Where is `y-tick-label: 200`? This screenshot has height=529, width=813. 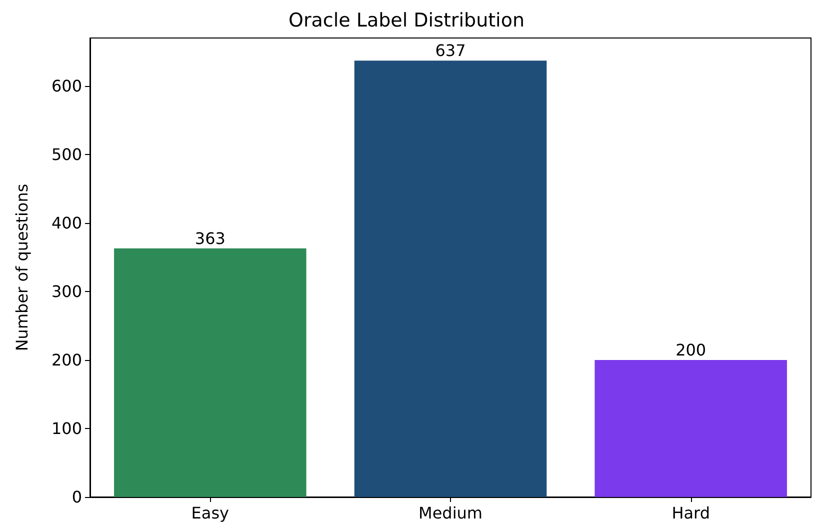
y-tick-label: 200 is located at coordinates (66, 360).